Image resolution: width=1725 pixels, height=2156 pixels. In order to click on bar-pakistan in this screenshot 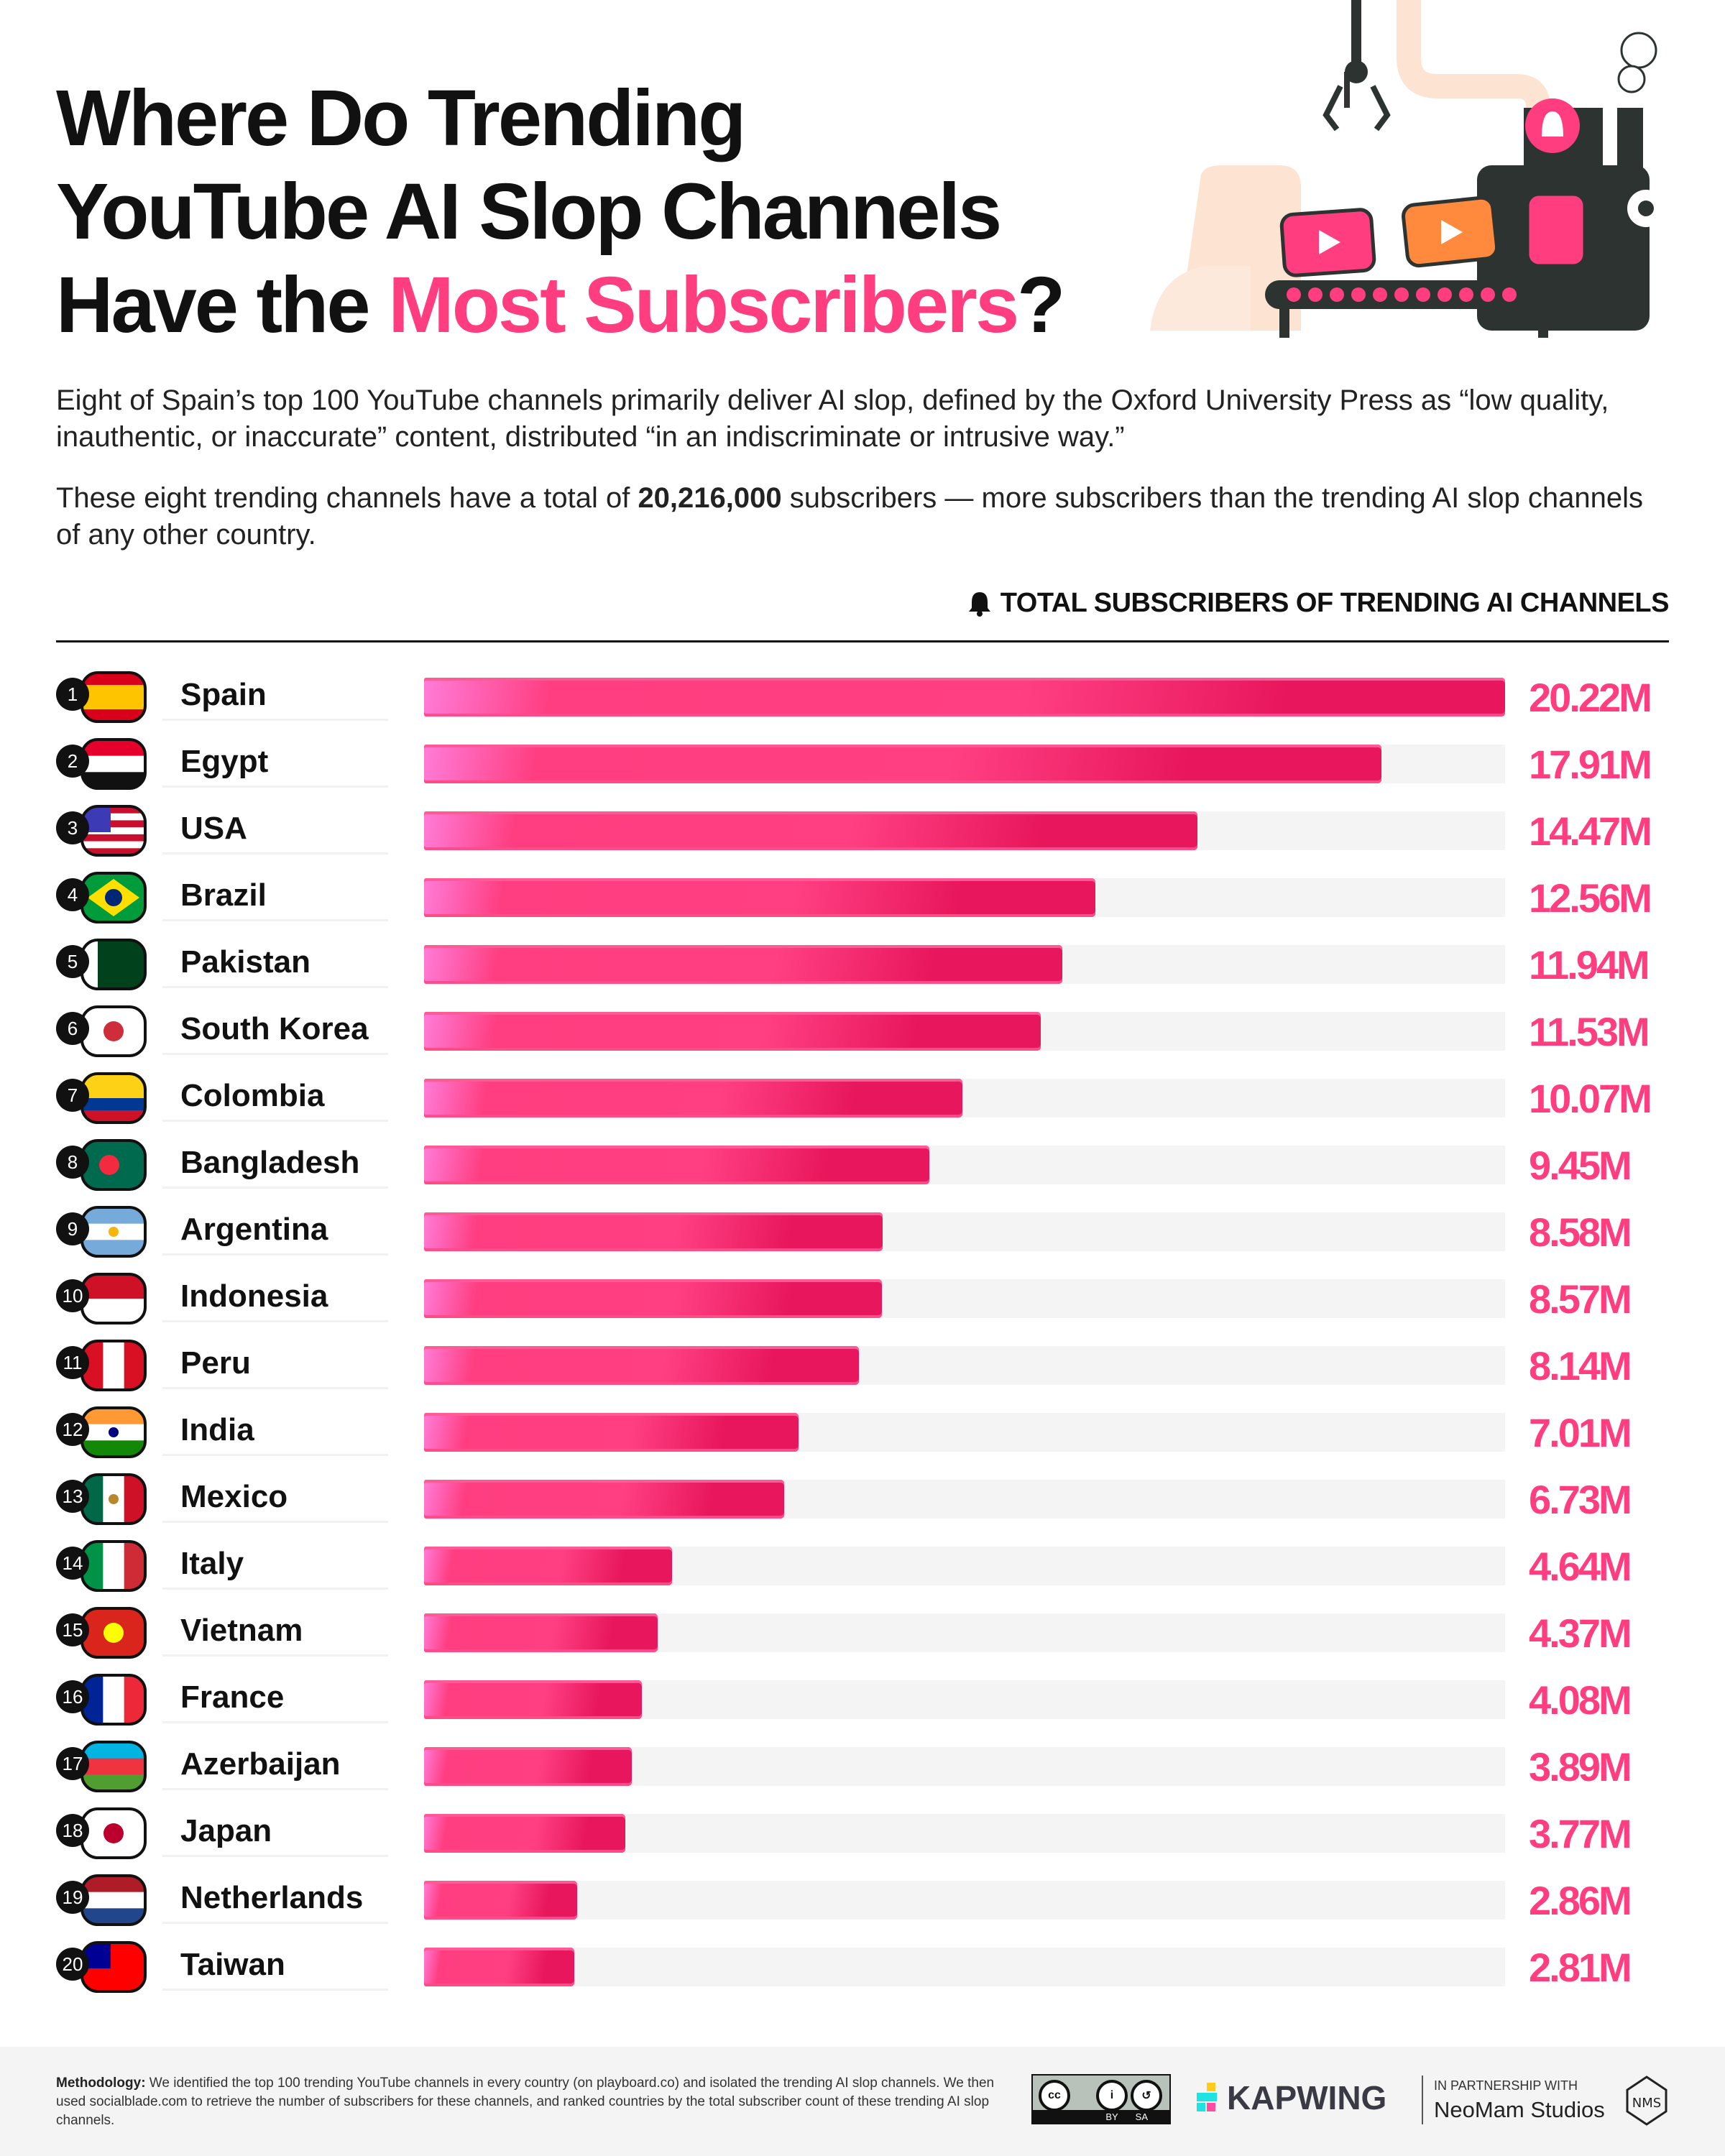, I will do `click(743, 964)`.